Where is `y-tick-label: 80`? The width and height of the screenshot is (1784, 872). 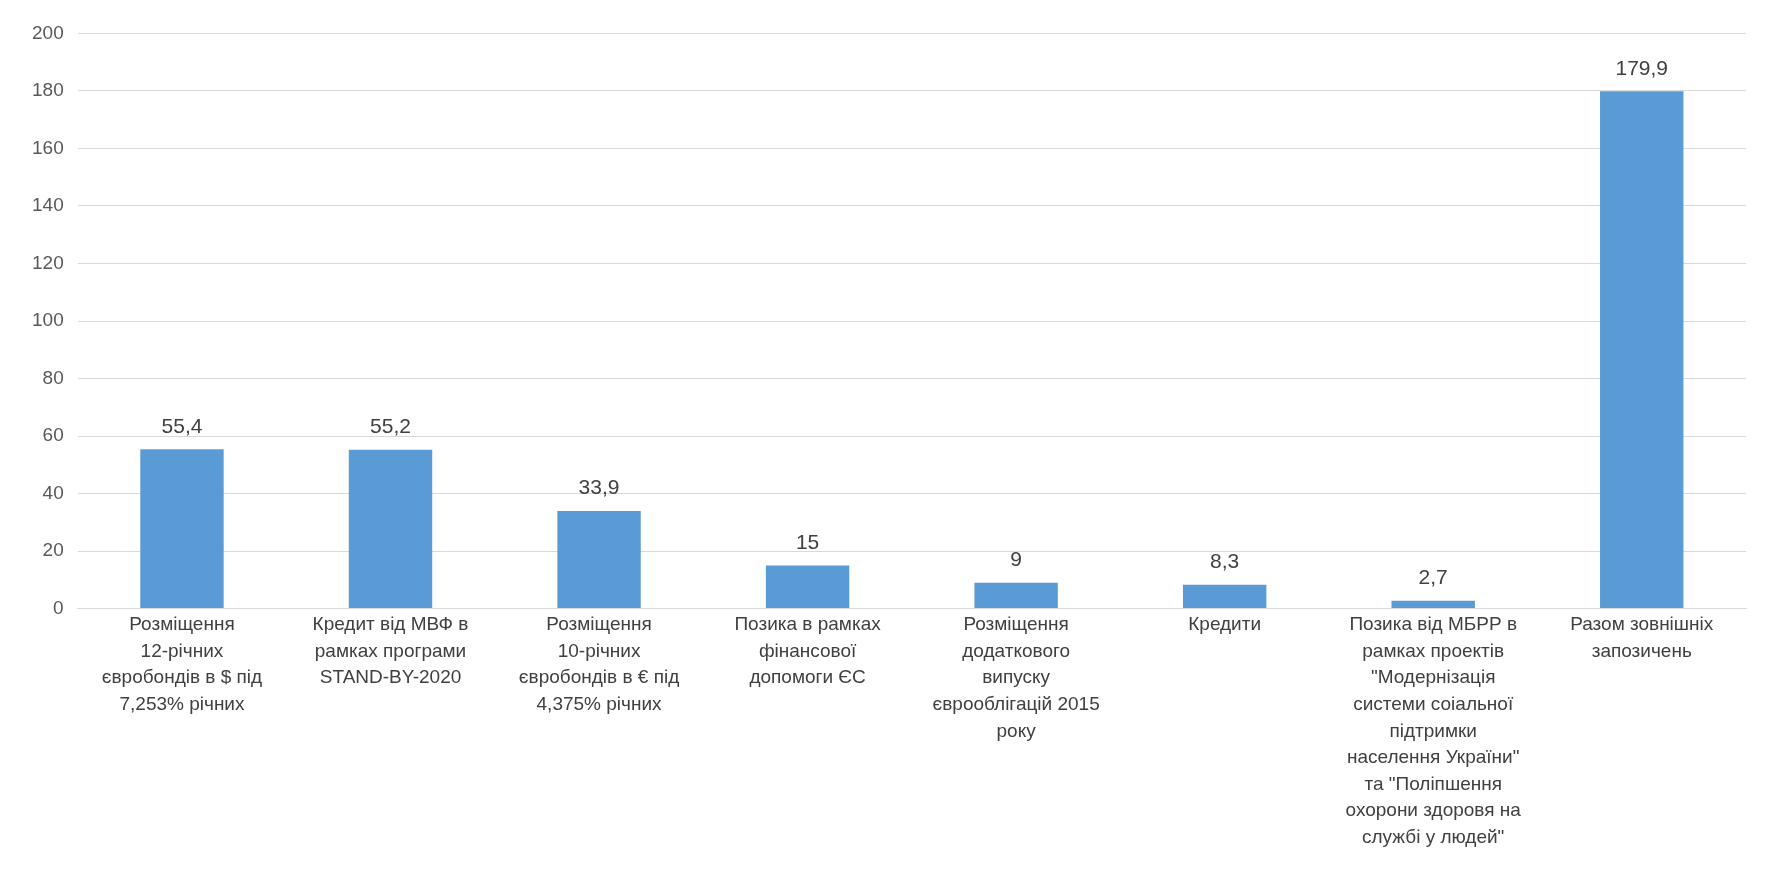
y-tick-label: 80 is located at coordinates (53, 377).